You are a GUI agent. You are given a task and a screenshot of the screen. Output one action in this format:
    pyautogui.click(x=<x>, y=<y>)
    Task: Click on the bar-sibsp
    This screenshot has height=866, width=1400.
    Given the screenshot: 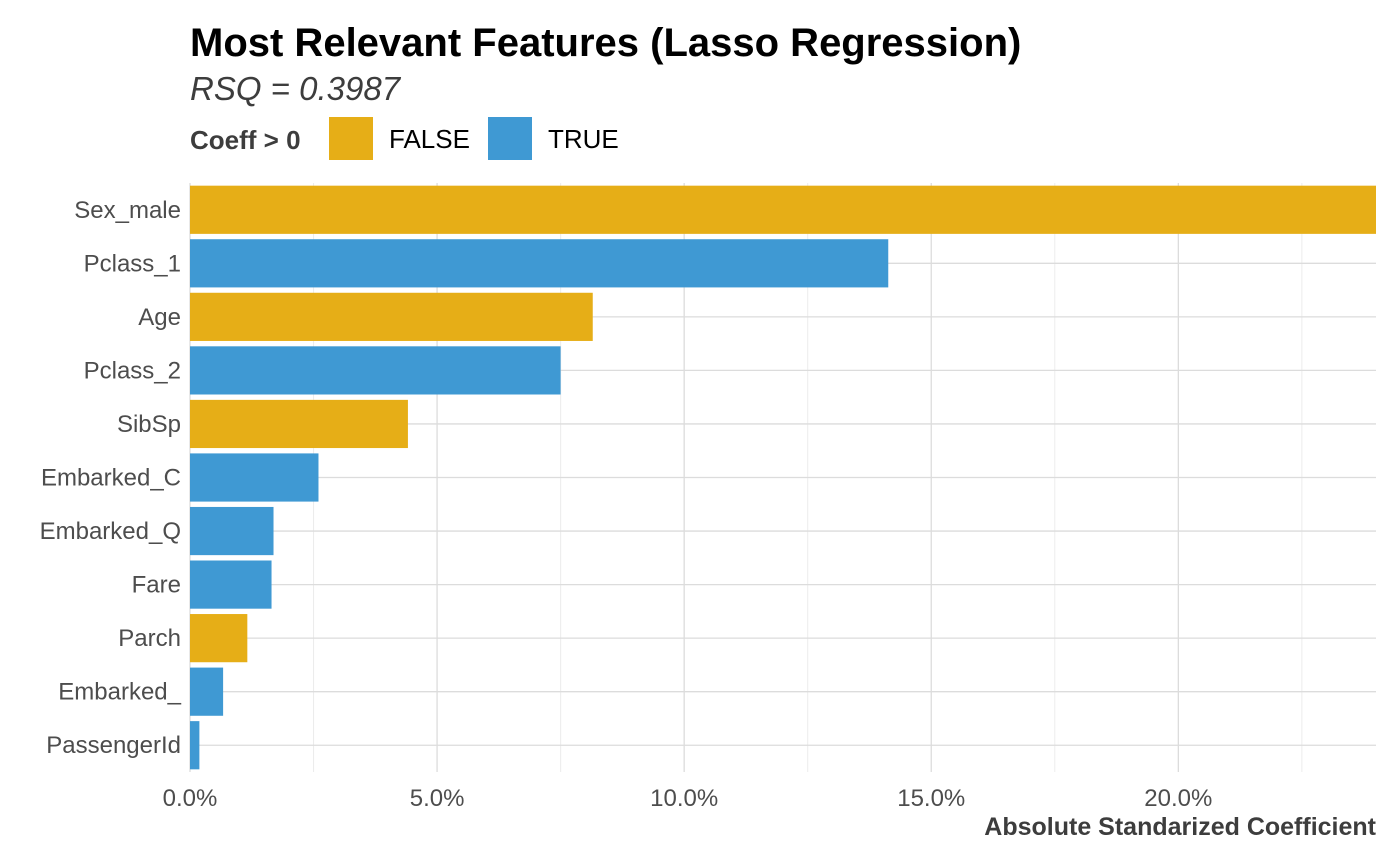 What is the action you would take?
    pyautogui.click(x=299, y=424)
    